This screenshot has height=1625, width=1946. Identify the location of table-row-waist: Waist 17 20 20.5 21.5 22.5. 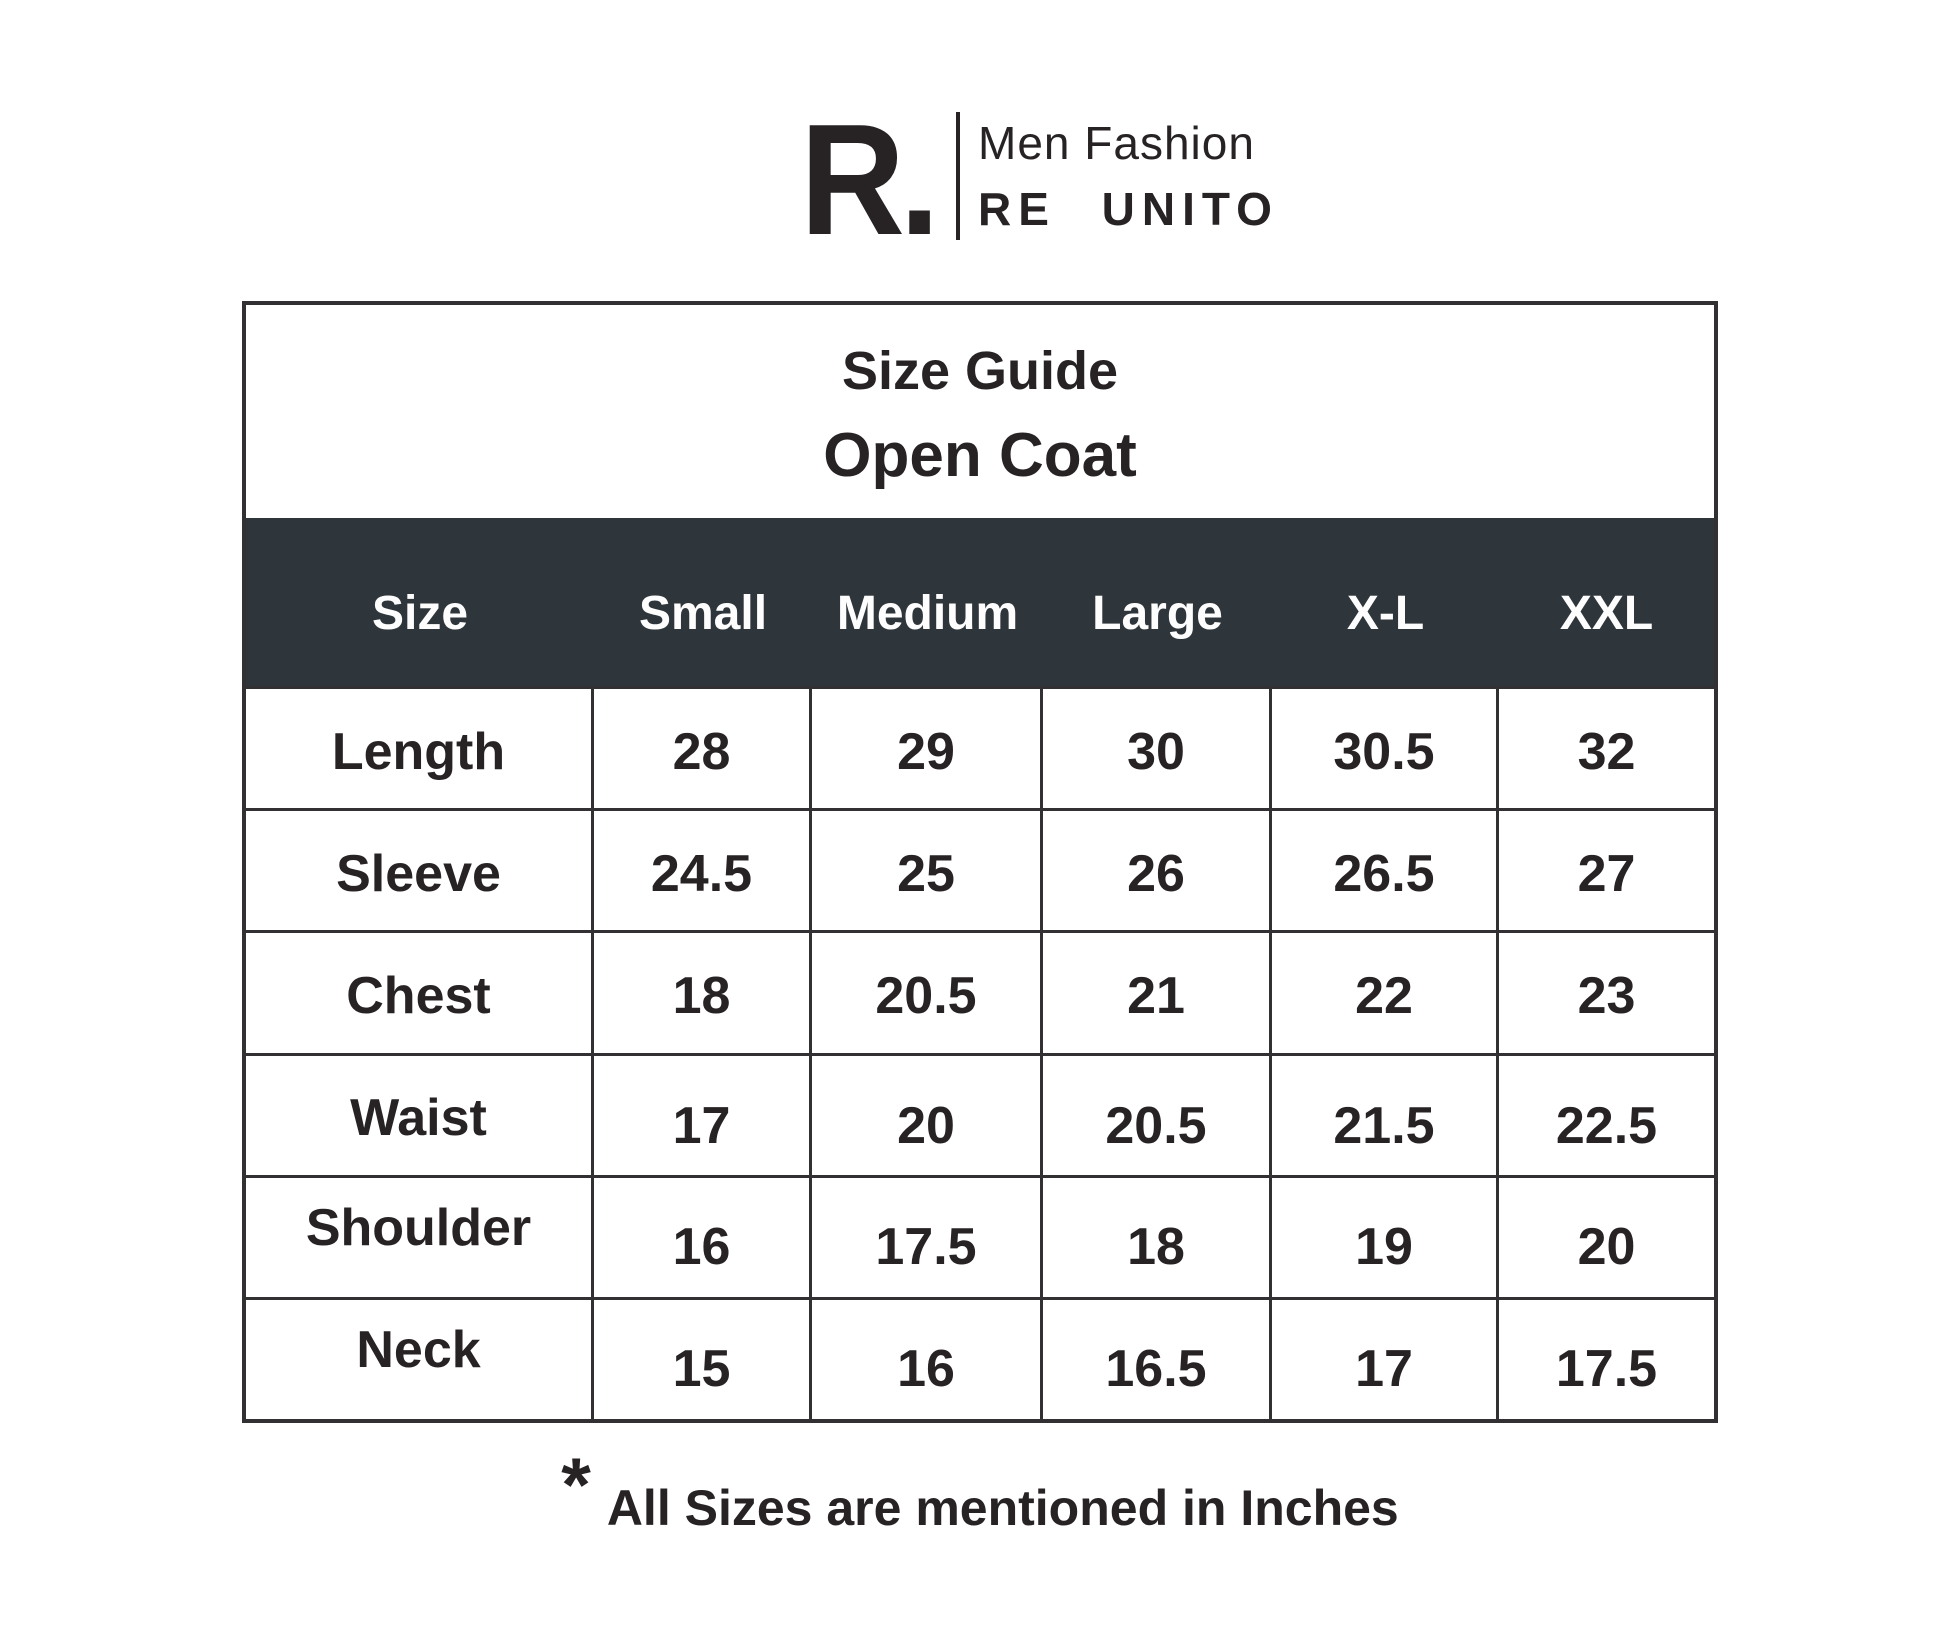
(980, 1113).